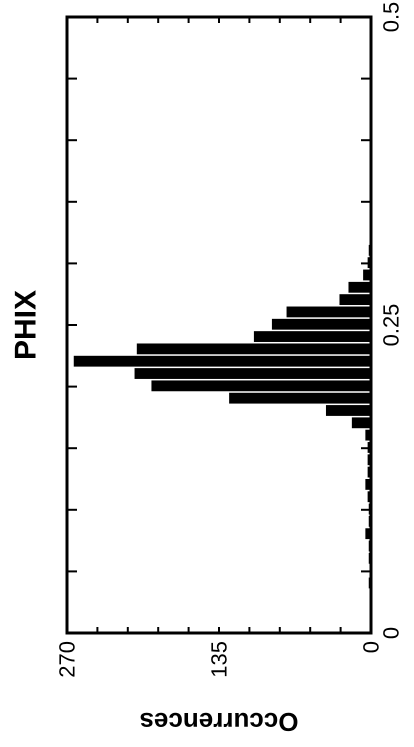 This screenshot has width=414, height=747. Describe the element at coordinates (219, 659) in the screenshot. I see `x-tick-label: 135` at that location.